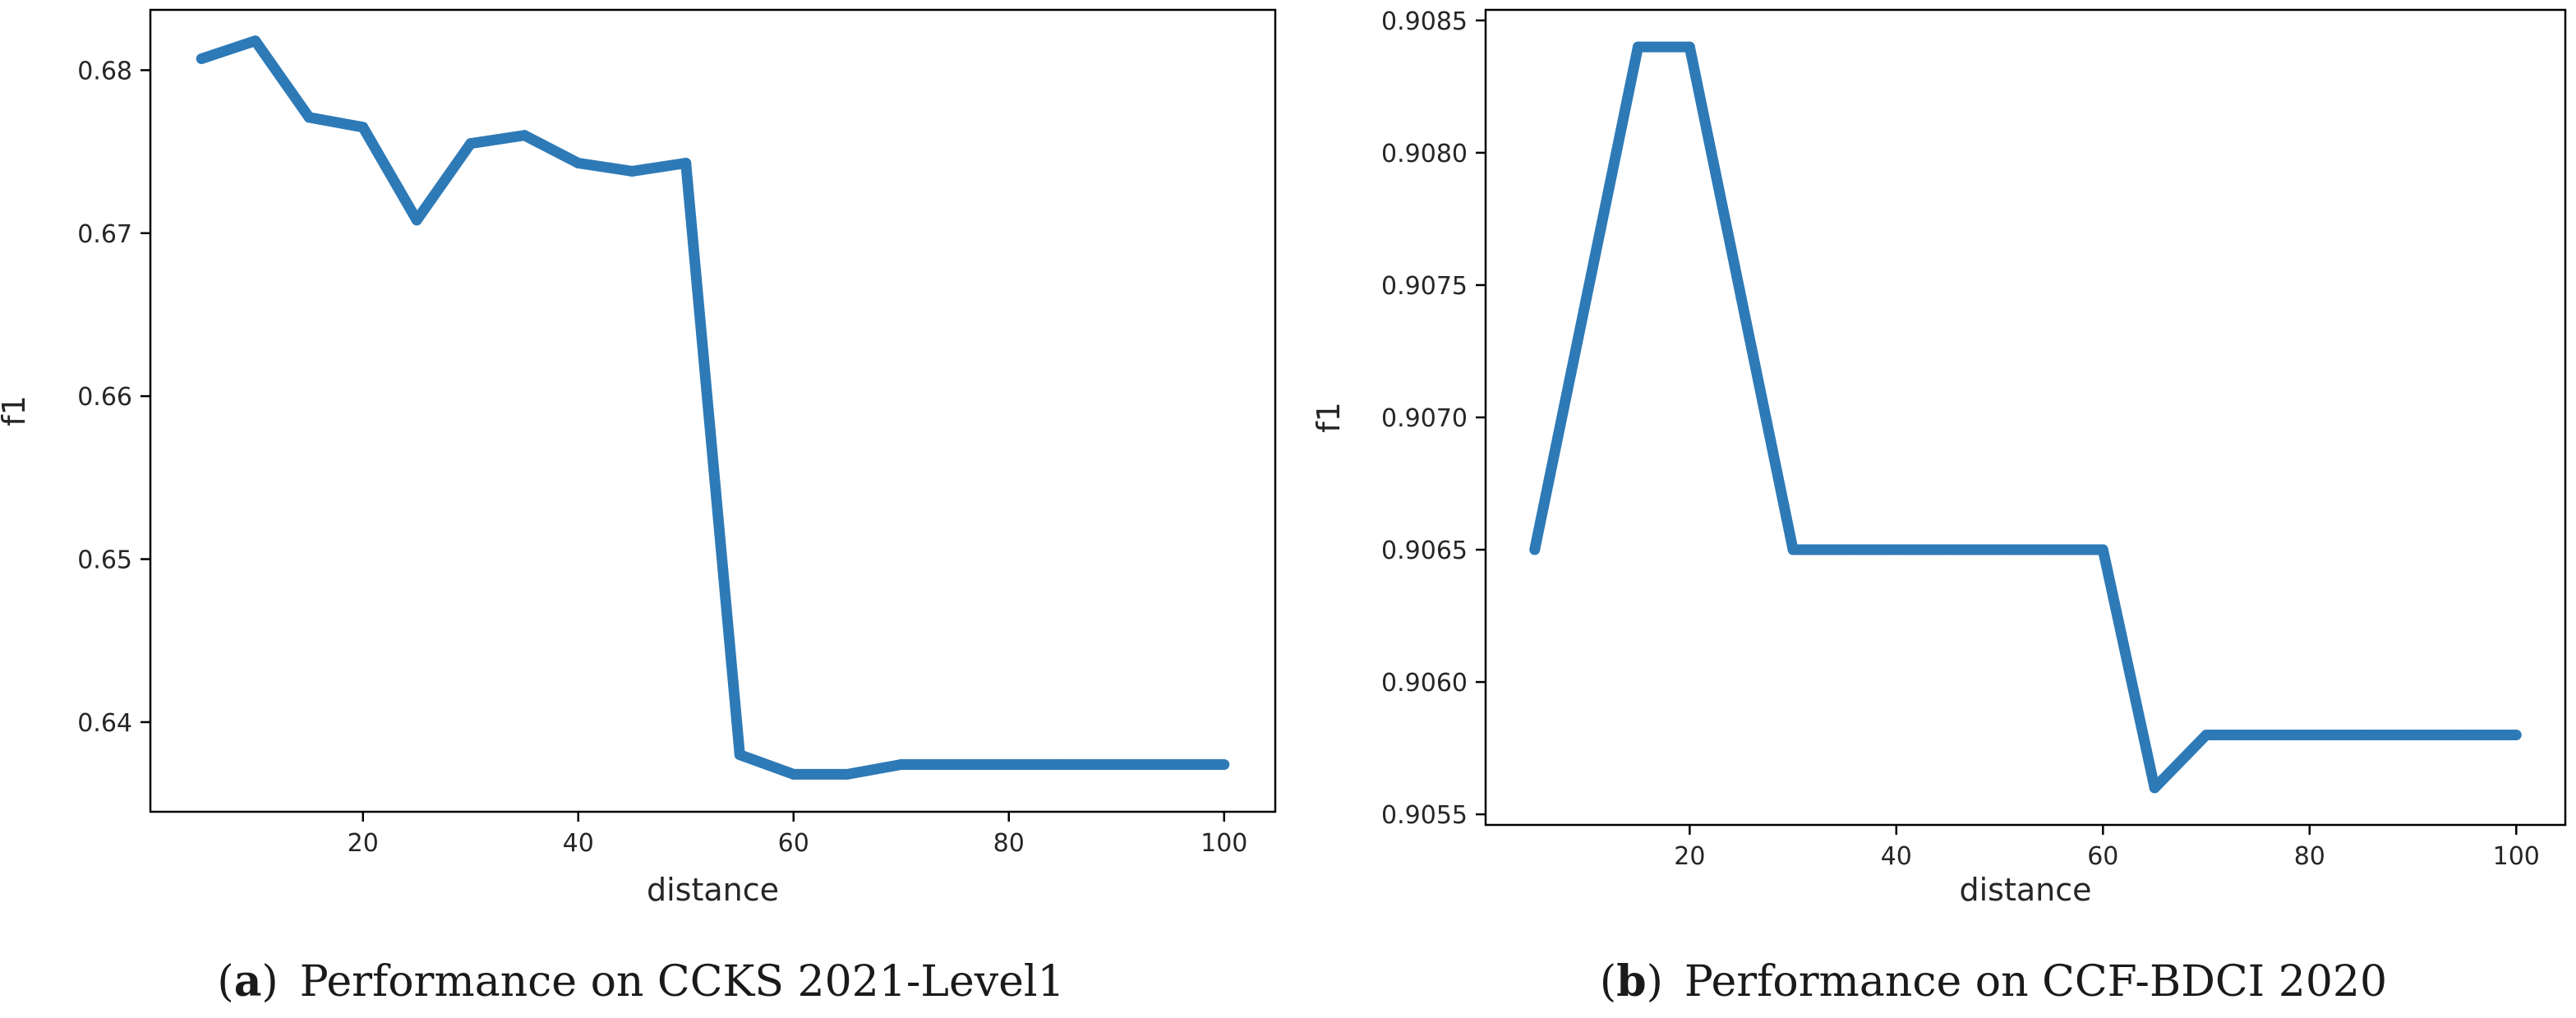  What do you see at coordinates (1631, 981) in the screenshot?
I see `caption-letter: b` at bounding box center [1631, 981].